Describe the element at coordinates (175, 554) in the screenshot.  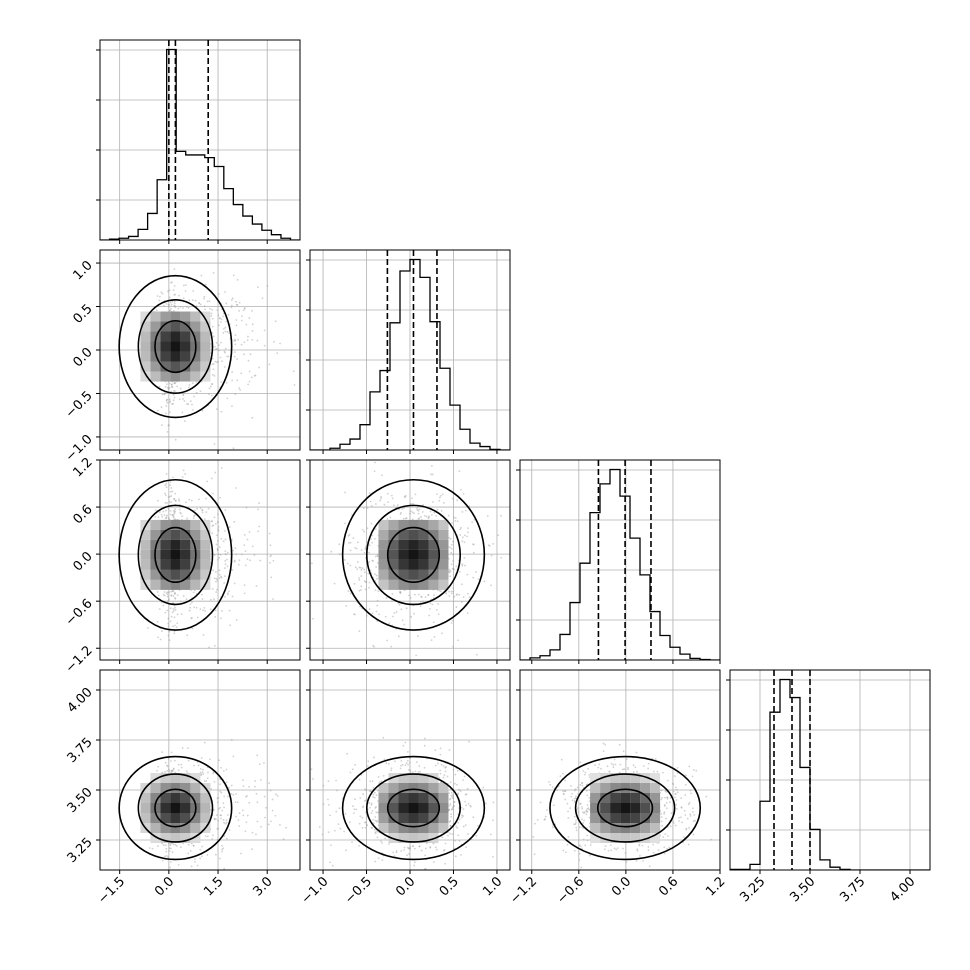
I see `density-contour` at that location.